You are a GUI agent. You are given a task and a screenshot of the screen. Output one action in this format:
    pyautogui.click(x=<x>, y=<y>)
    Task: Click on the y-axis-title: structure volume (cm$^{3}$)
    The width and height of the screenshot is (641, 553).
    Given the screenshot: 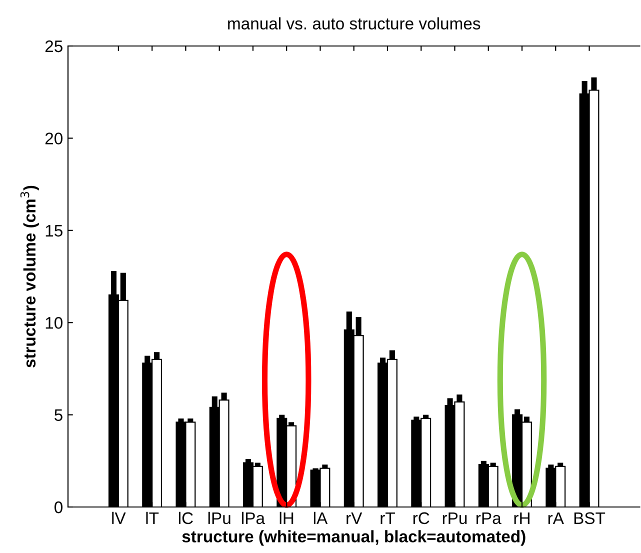 What is the action you would take?
    pyautogui.click(x=29, y=277)
    